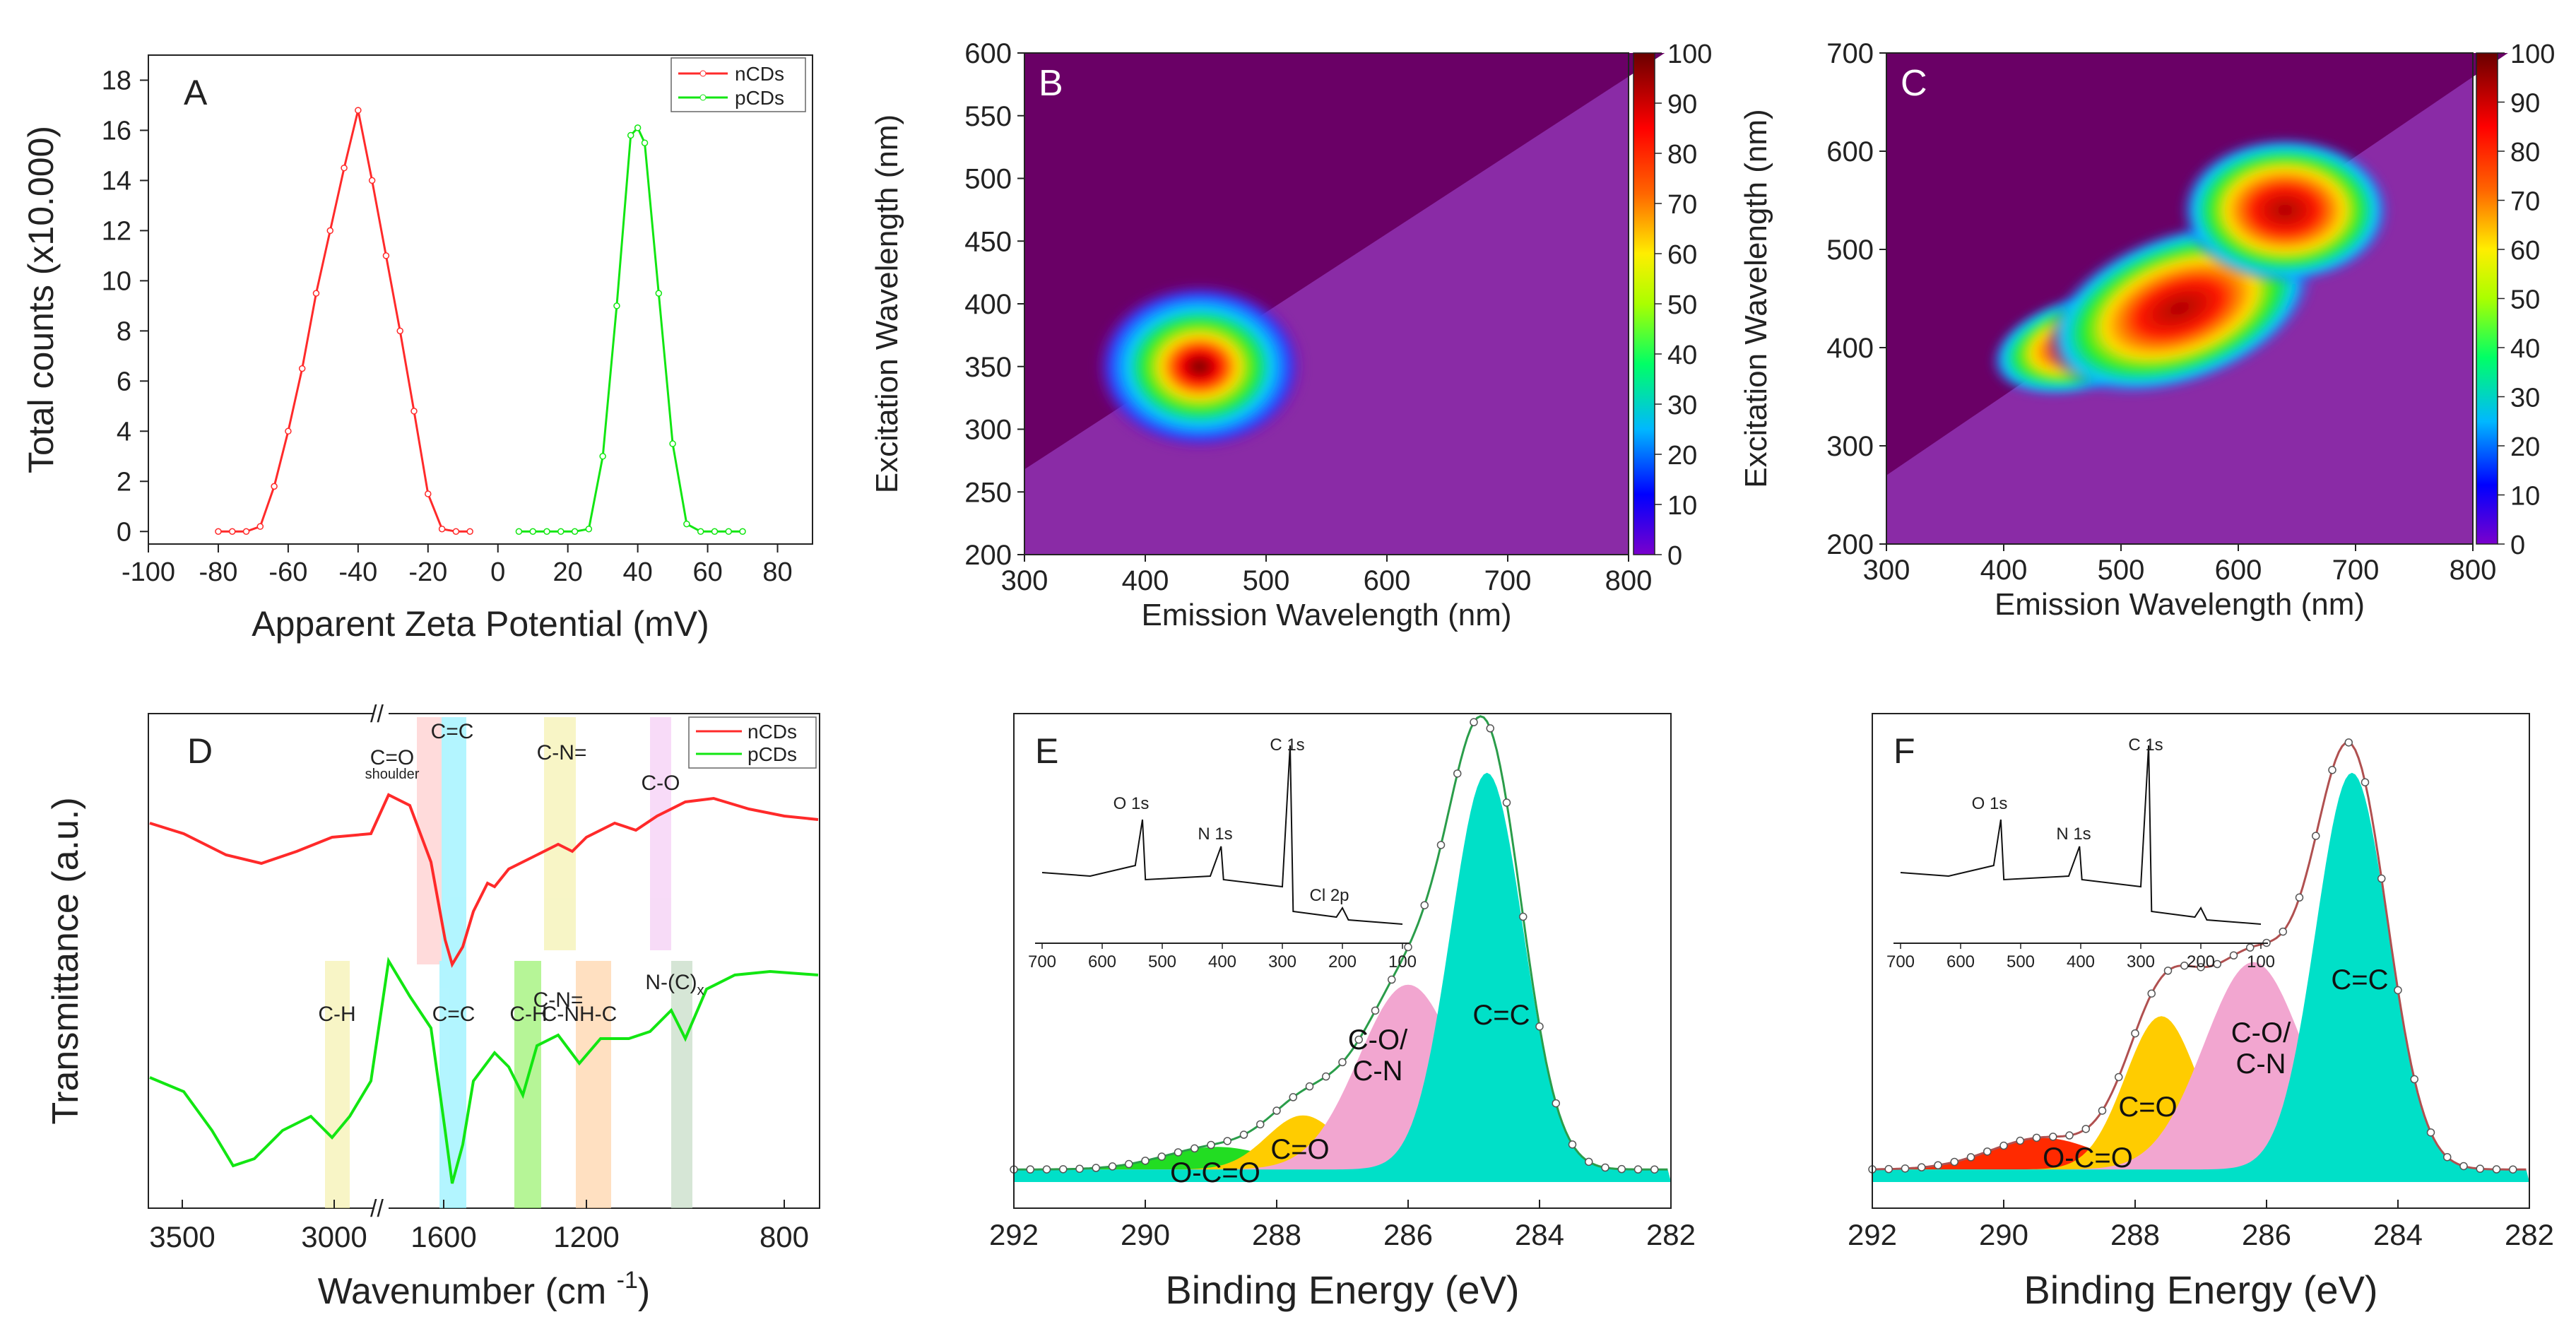 The image size is (2576, 1341). What do you see at coordinates (1960, 961) in the screenshot?
I see `inset-tick-label: 600` at bounding box center [1960, 961].